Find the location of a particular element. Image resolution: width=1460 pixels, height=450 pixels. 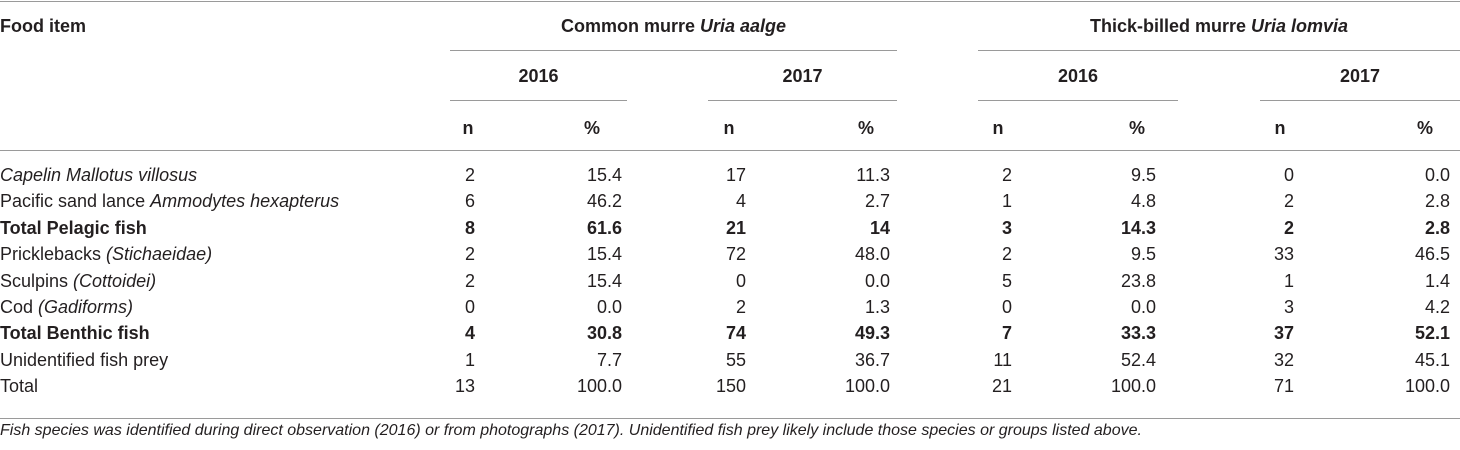

table-cell: 37 is located at coordinates (1283, 333).